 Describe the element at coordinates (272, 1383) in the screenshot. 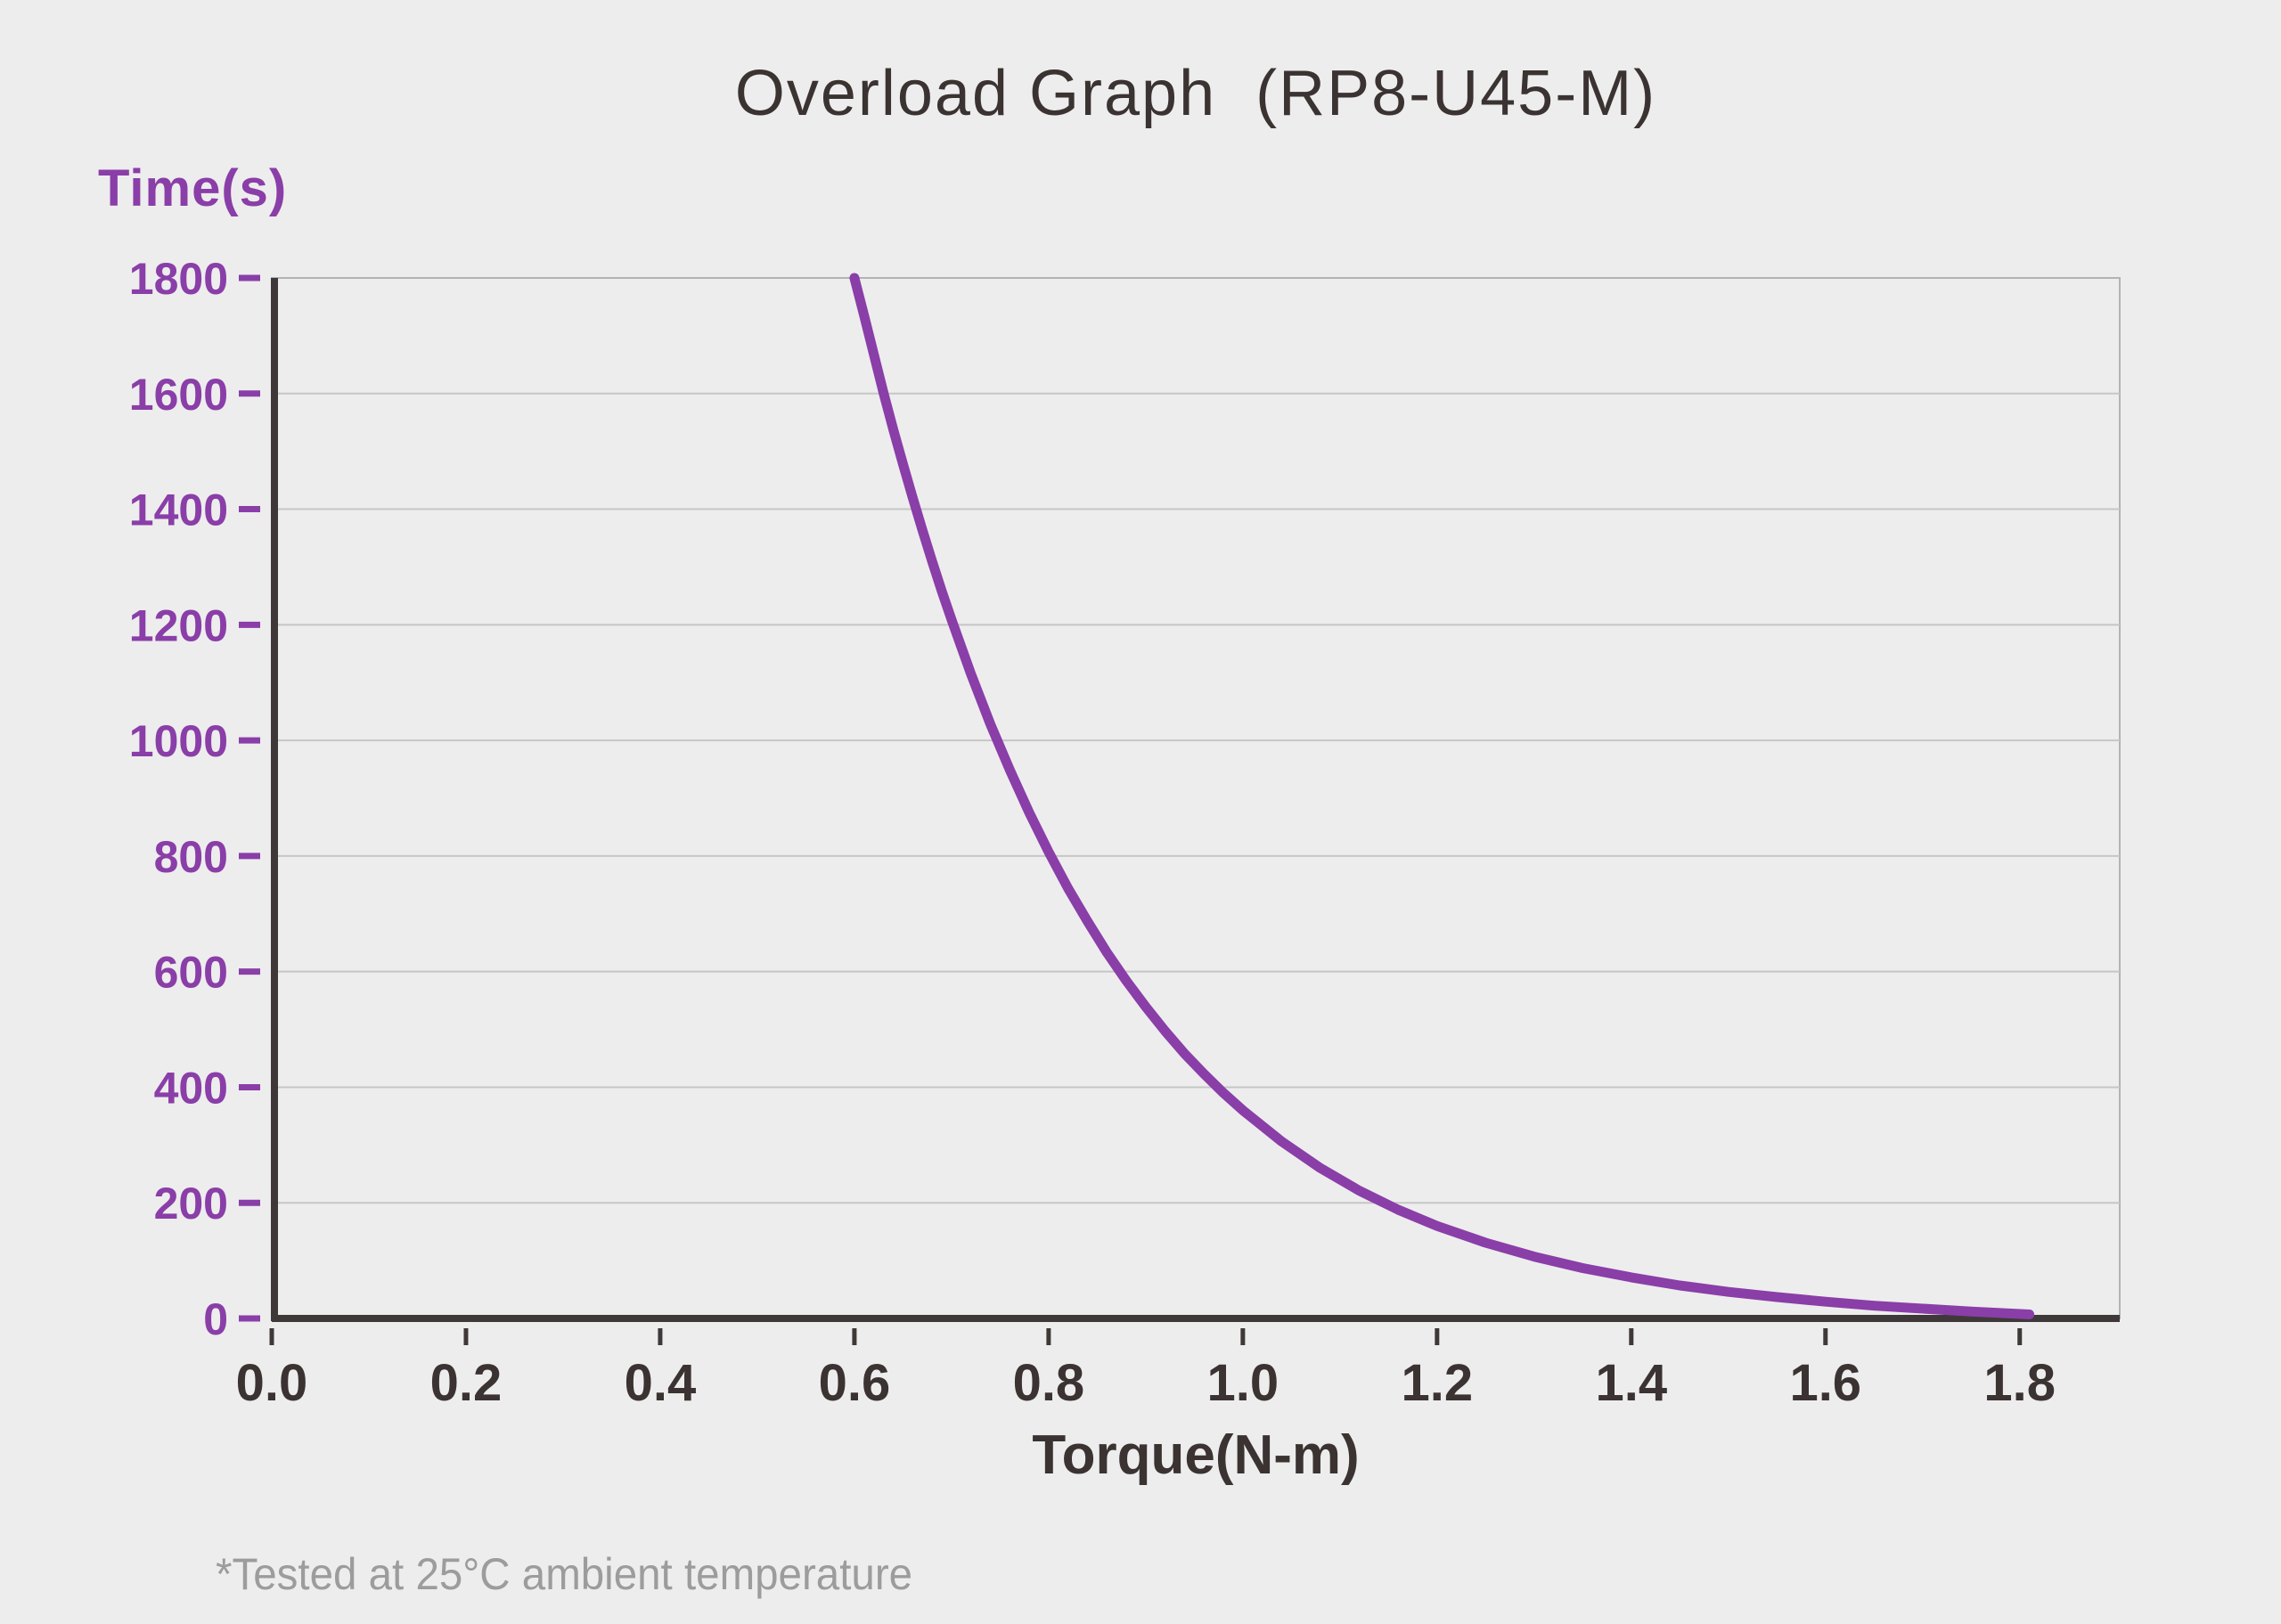

I see `x-tick-label: 0.0` at that location.